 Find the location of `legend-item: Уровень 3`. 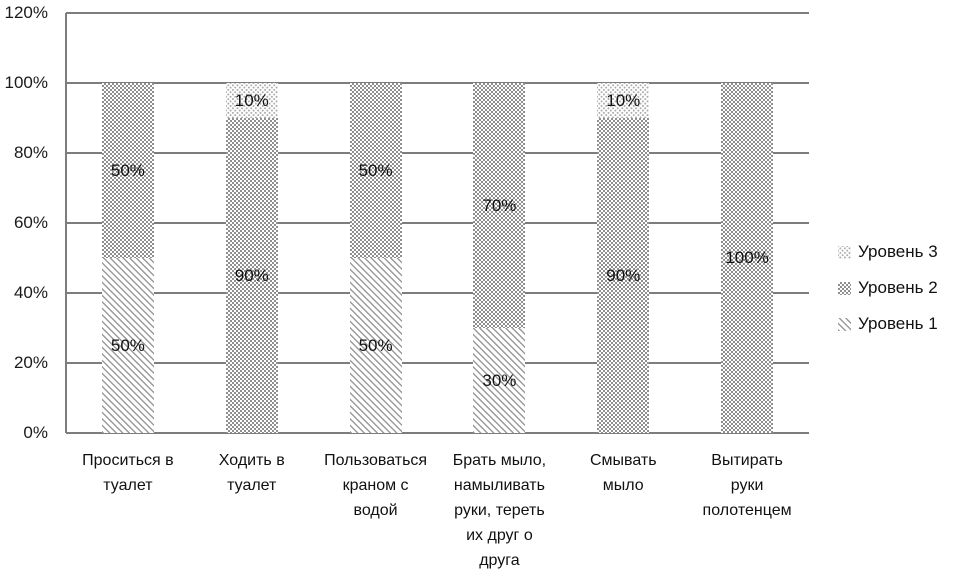

legend-item: Уровень 3 is located at coordinates (888, 252).